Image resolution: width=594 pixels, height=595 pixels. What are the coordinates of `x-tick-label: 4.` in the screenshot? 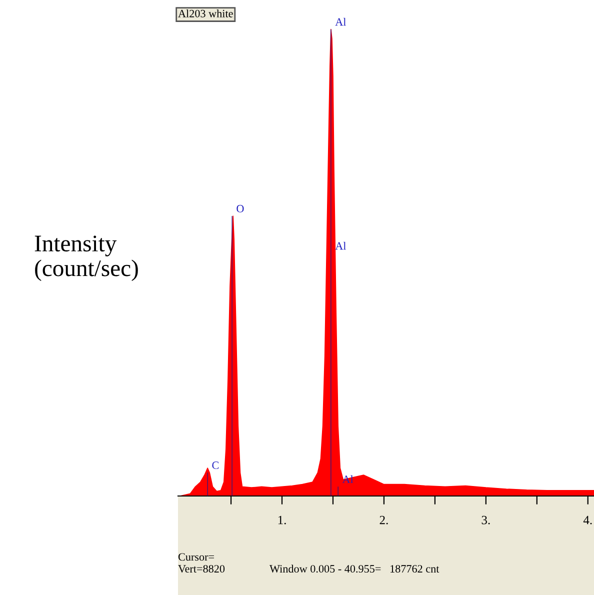 It's located at (587, 520).